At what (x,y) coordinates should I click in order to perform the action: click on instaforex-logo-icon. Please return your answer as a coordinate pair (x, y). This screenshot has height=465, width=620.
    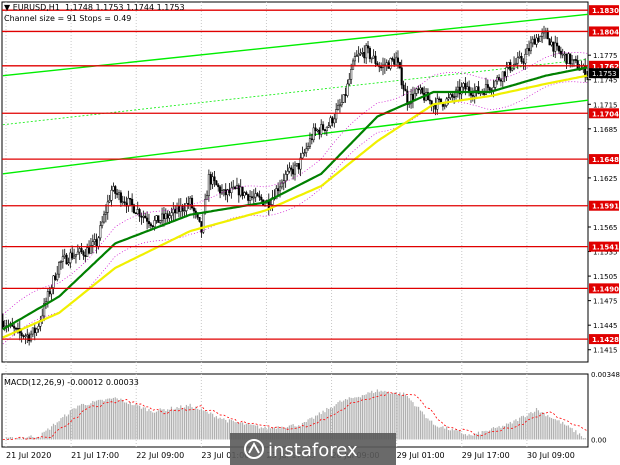
    Looking at the image, I should click on (254, 449).